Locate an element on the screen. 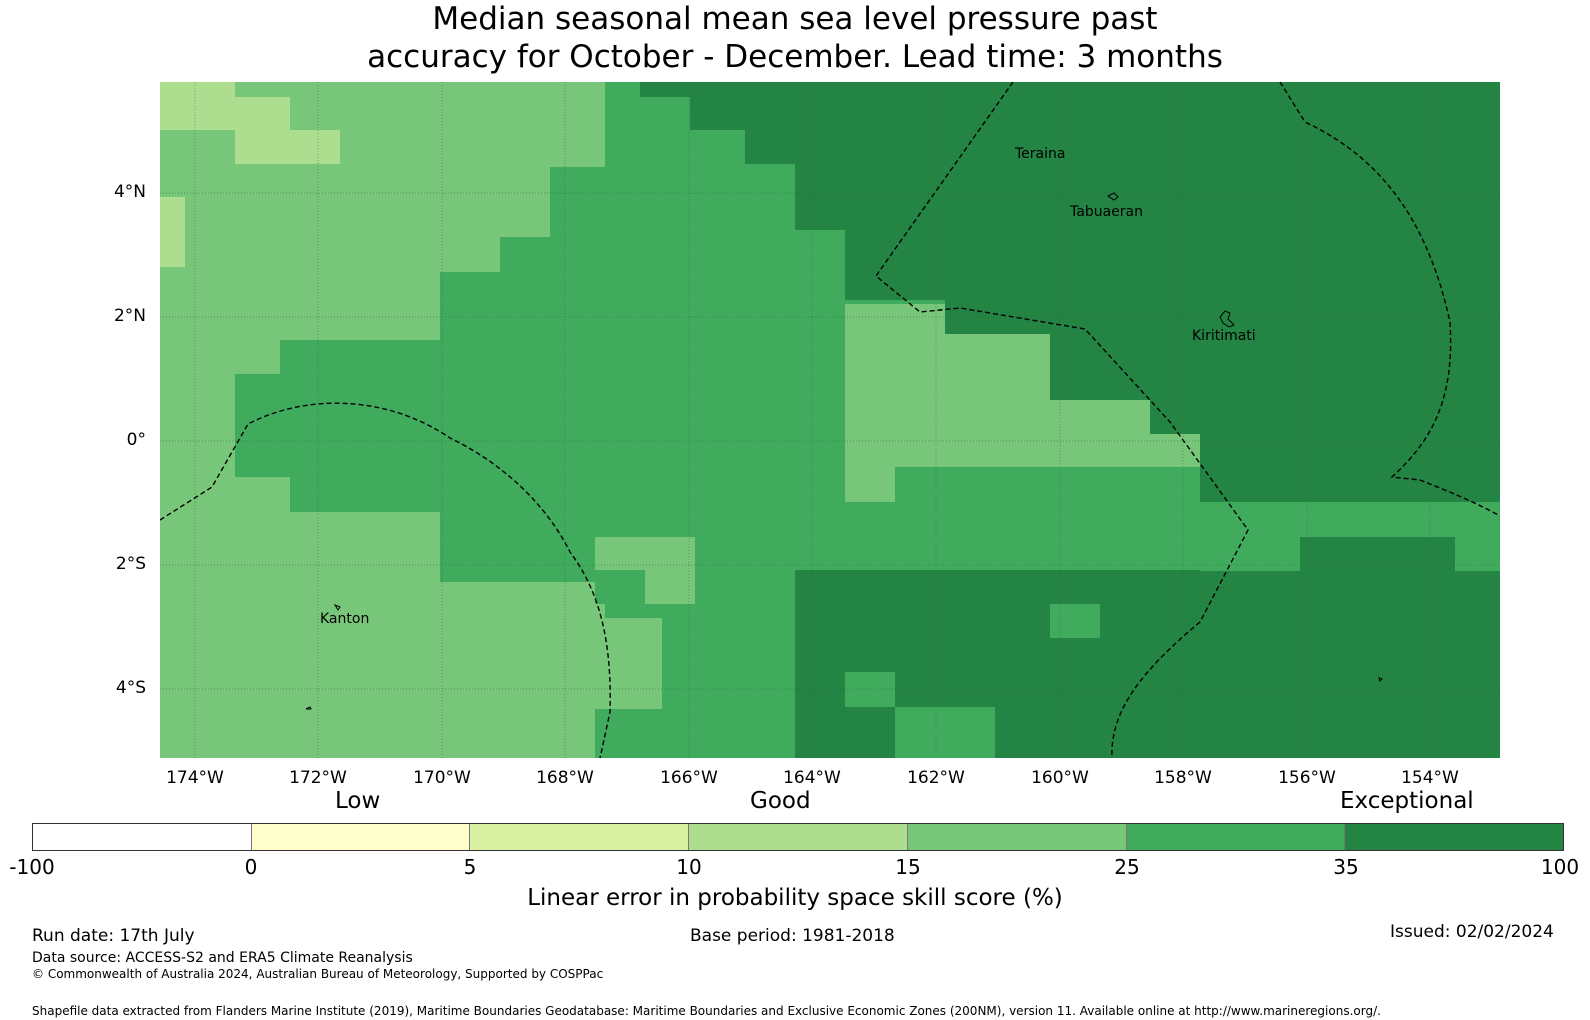  lon-label-156w: 156°W is located at coordinates (1307, 778).